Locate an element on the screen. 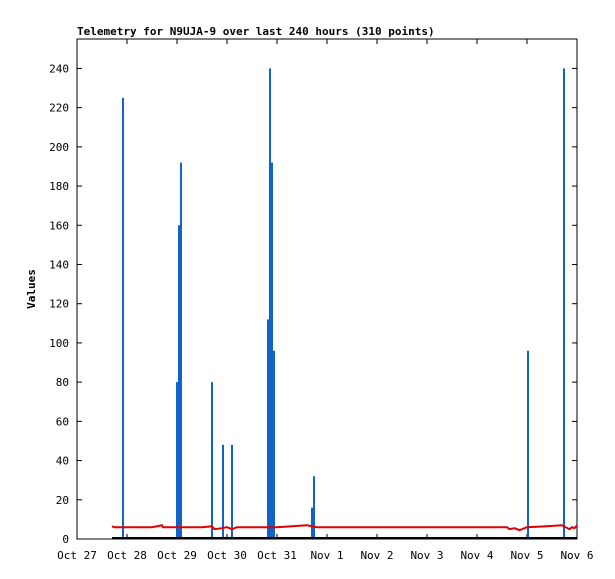  y-tick-label: 40 is located at coordinates (62, 461).